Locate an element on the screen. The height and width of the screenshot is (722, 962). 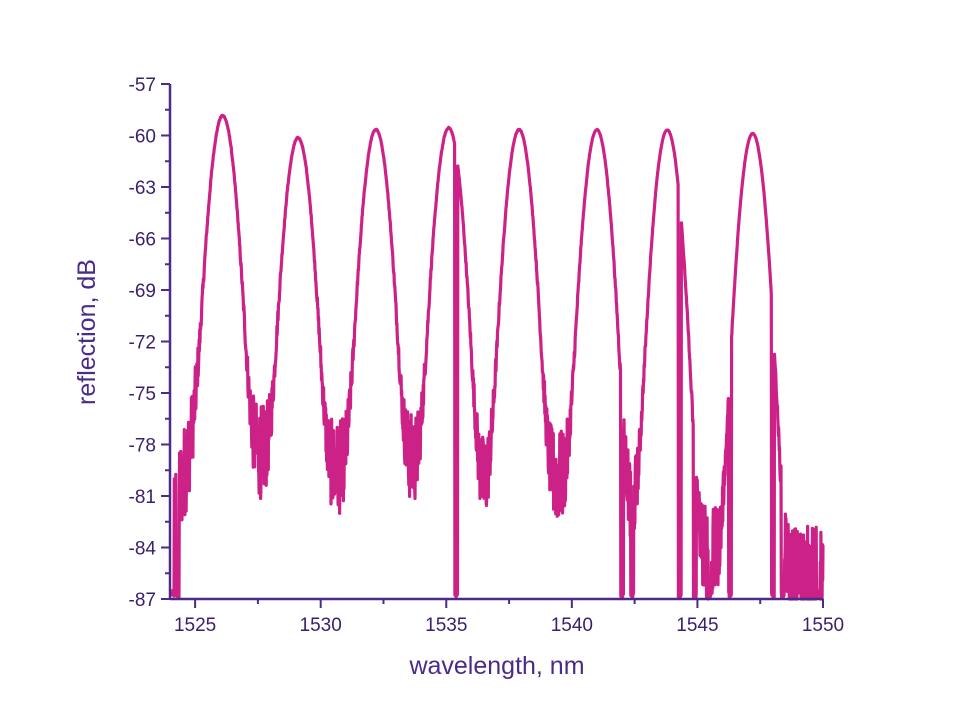
y-tick-label: -72 is located at coordinates (142, 343).